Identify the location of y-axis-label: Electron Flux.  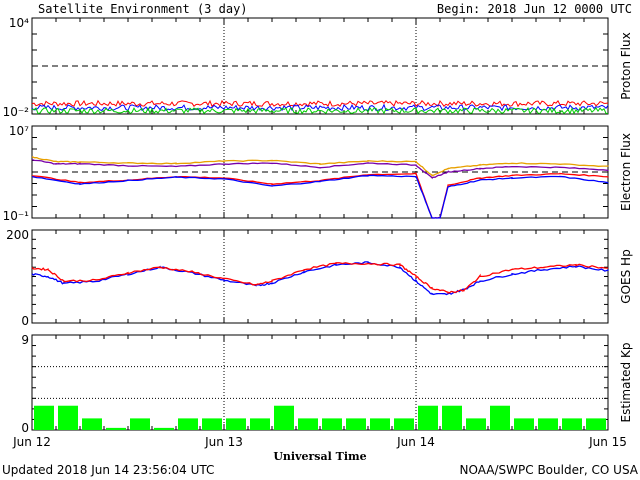
(626, 172).